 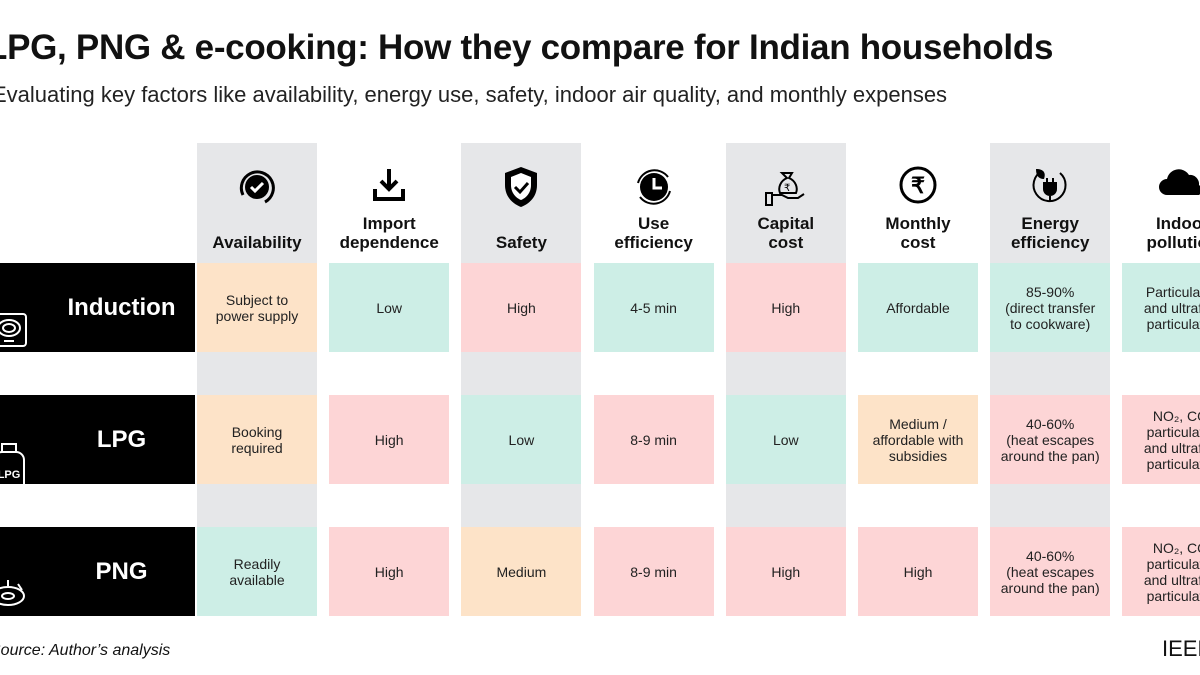 What do you see at coordinates (1050, 233) in the screenshot?
I see `column-header-label: Energy efficiency` at bounding box center [1050, 233].